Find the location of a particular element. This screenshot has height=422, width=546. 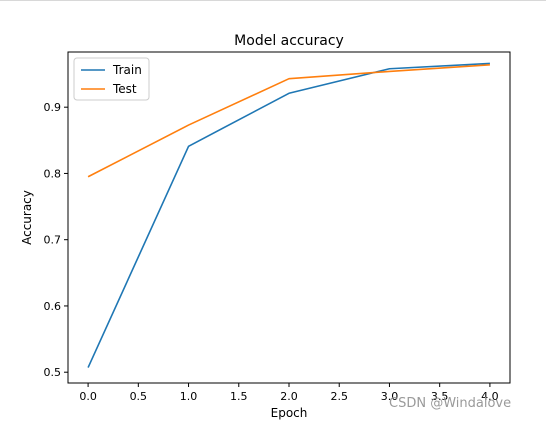

x-tick-label: 2.5 is located at coordinates (339, 396).